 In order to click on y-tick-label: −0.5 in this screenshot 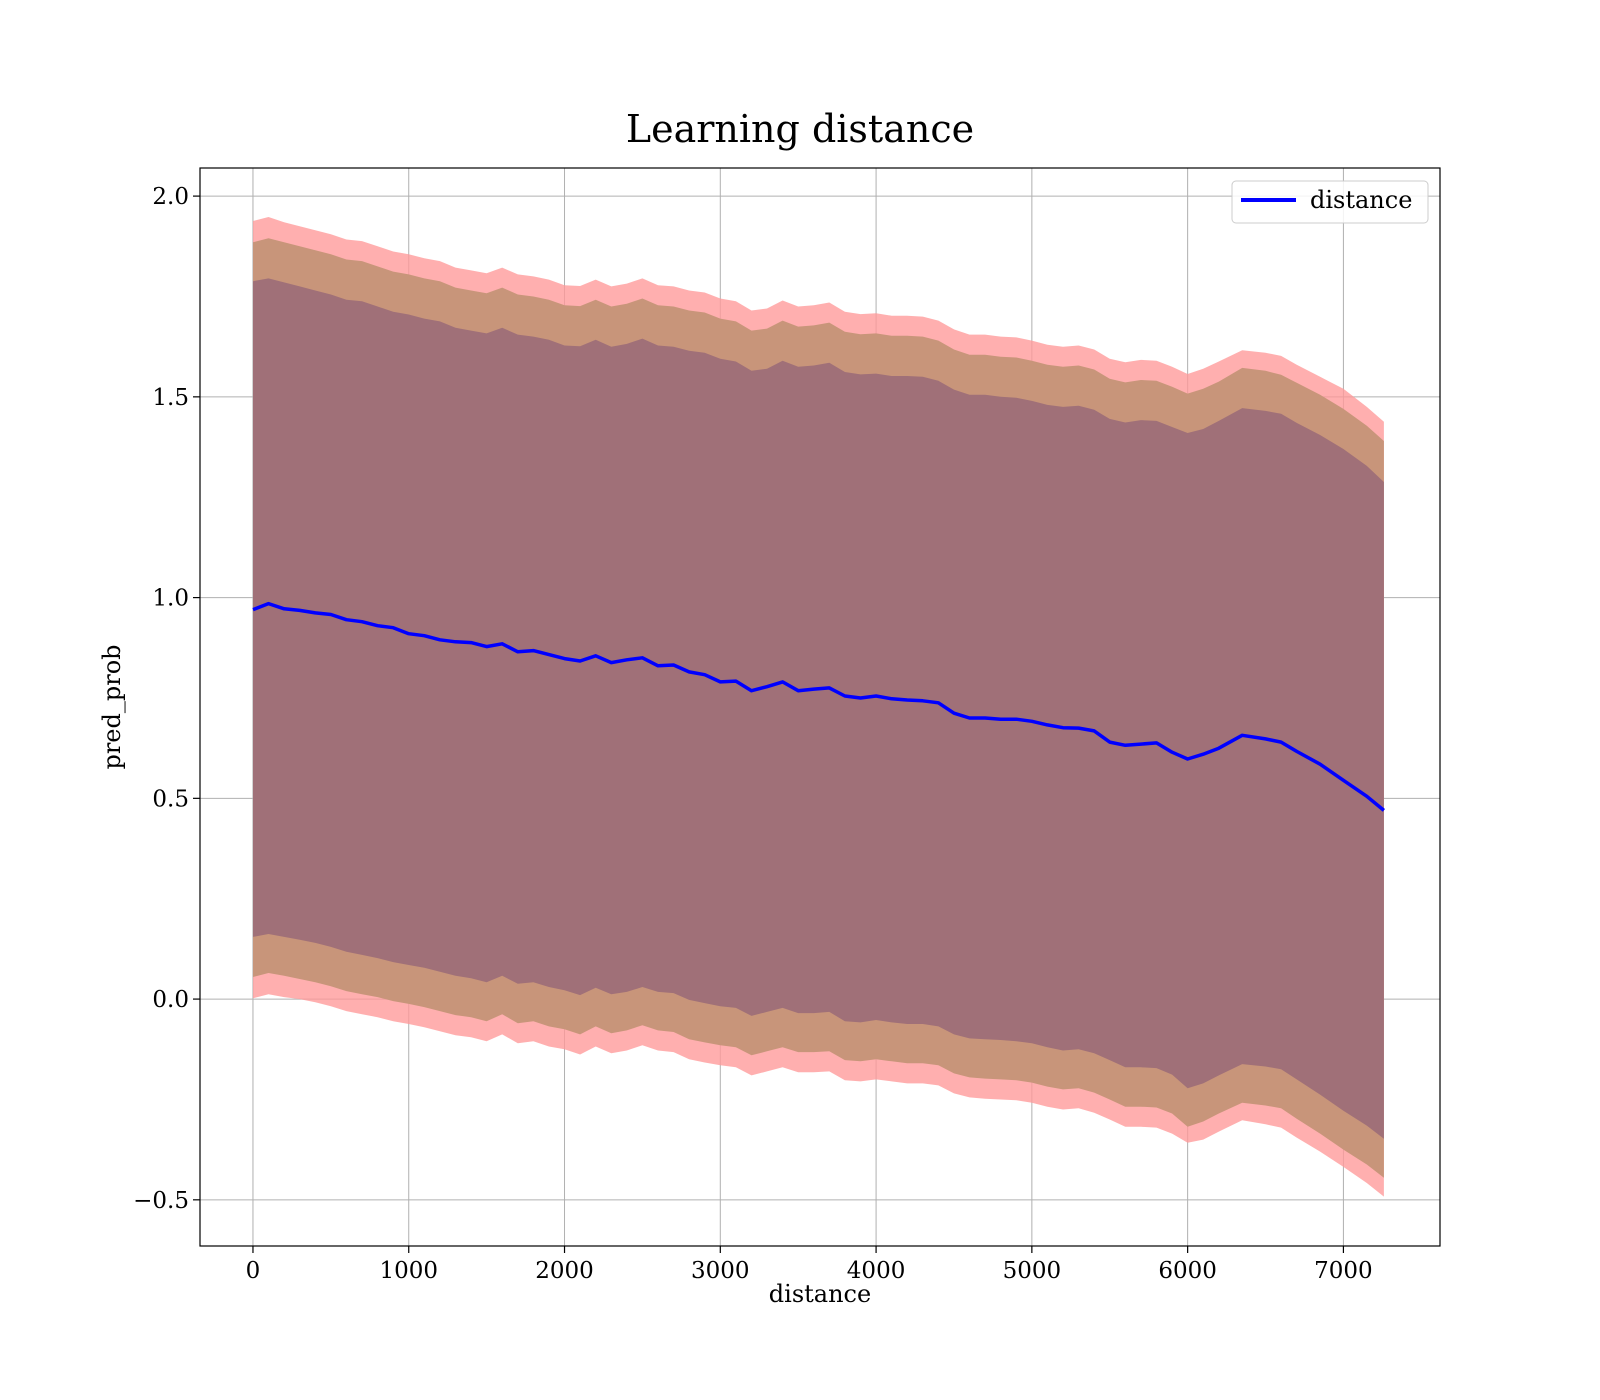, I will do `click(161, 1201)`.